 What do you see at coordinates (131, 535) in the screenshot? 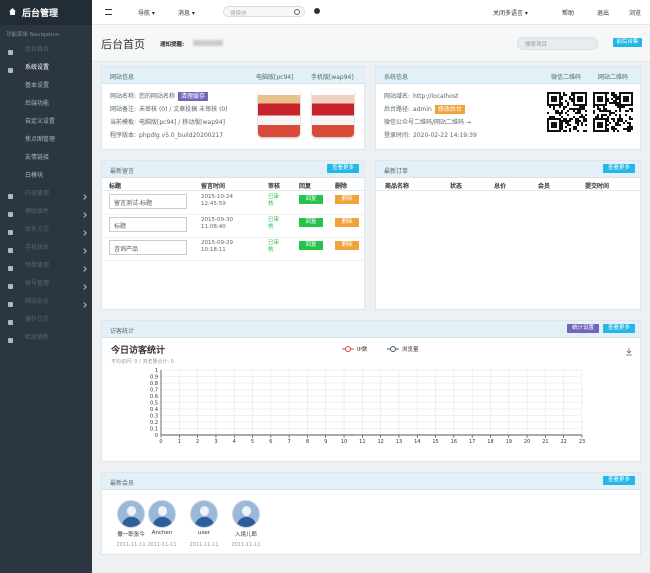
I see `member-name: 撒一职张今` at bounding box center [131, 535].